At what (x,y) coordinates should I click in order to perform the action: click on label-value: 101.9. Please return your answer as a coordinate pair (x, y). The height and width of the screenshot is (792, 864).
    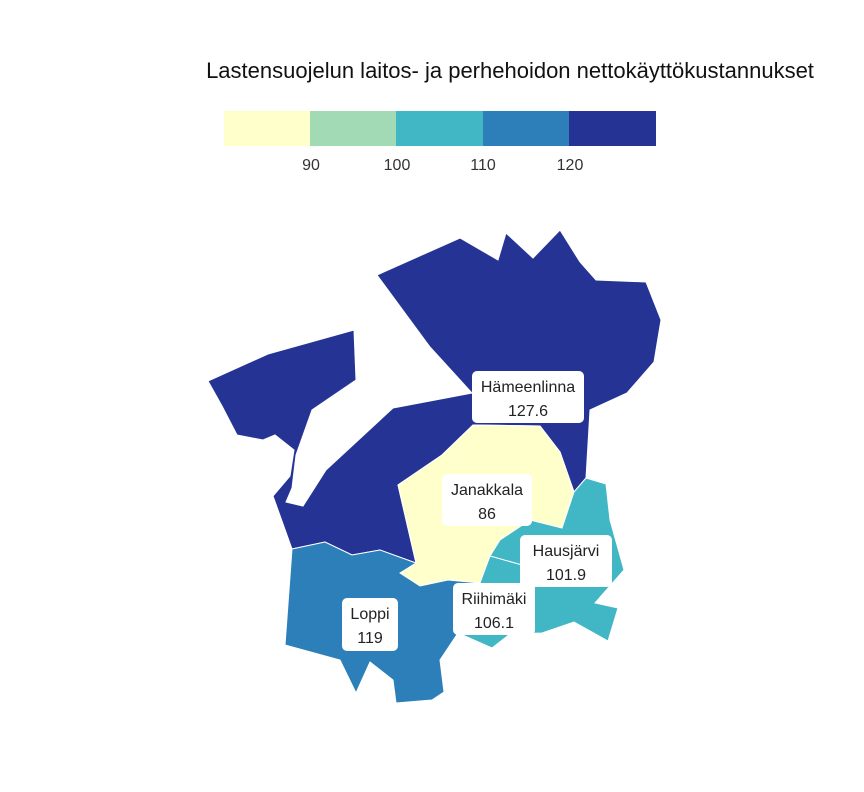
    Looking at the image, I should click on (566, 575).